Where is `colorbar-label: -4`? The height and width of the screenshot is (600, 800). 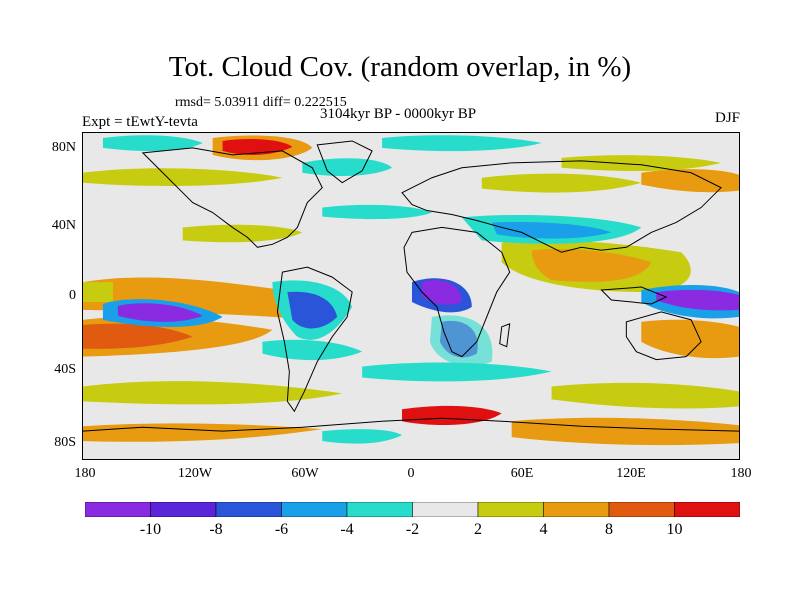
colorbar-label: -4 is located at coordinates (347, 529).